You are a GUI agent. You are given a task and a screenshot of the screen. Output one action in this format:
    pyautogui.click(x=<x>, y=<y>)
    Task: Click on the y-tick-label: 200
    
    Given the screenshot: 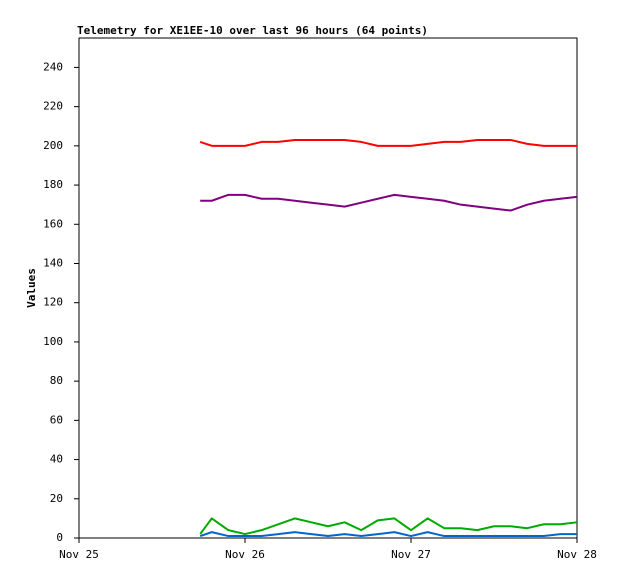 What is the action you would take?
    pyautogui.click(x=53, y=145)
    